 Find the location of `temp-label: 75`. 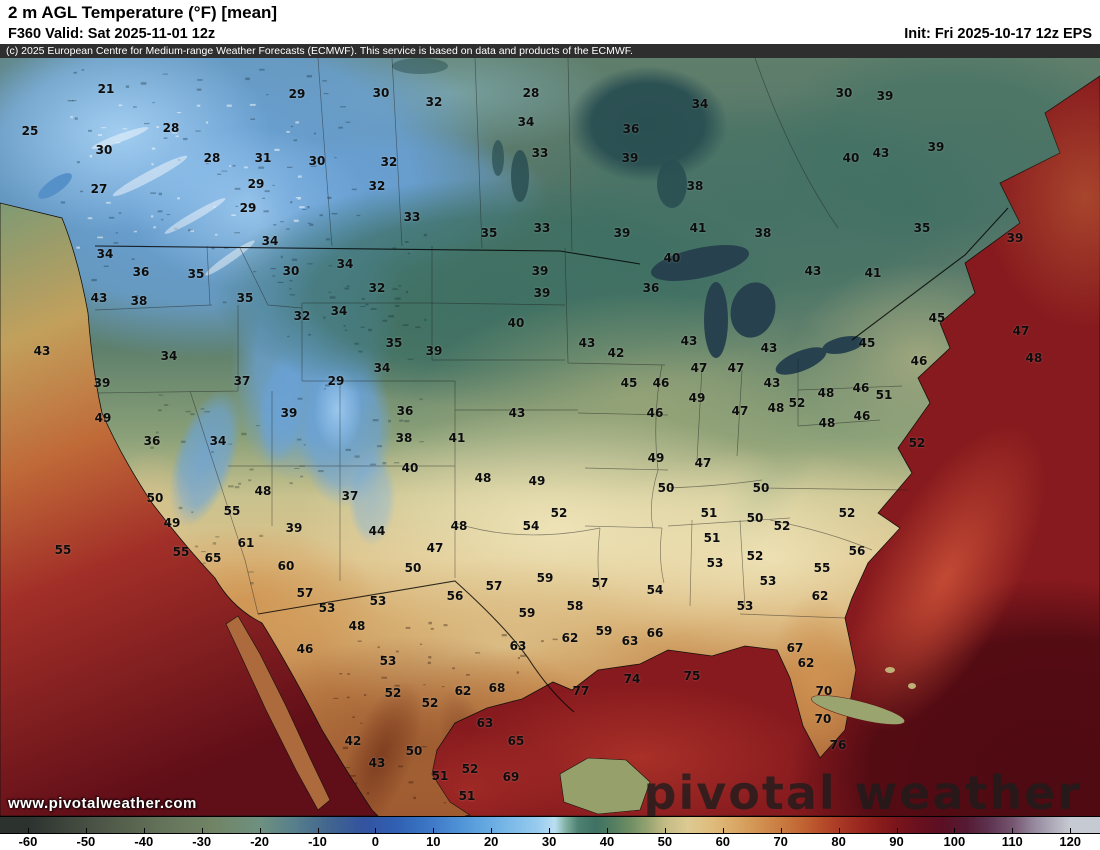

temp-label: 75 is located at coordinates (692, 676).